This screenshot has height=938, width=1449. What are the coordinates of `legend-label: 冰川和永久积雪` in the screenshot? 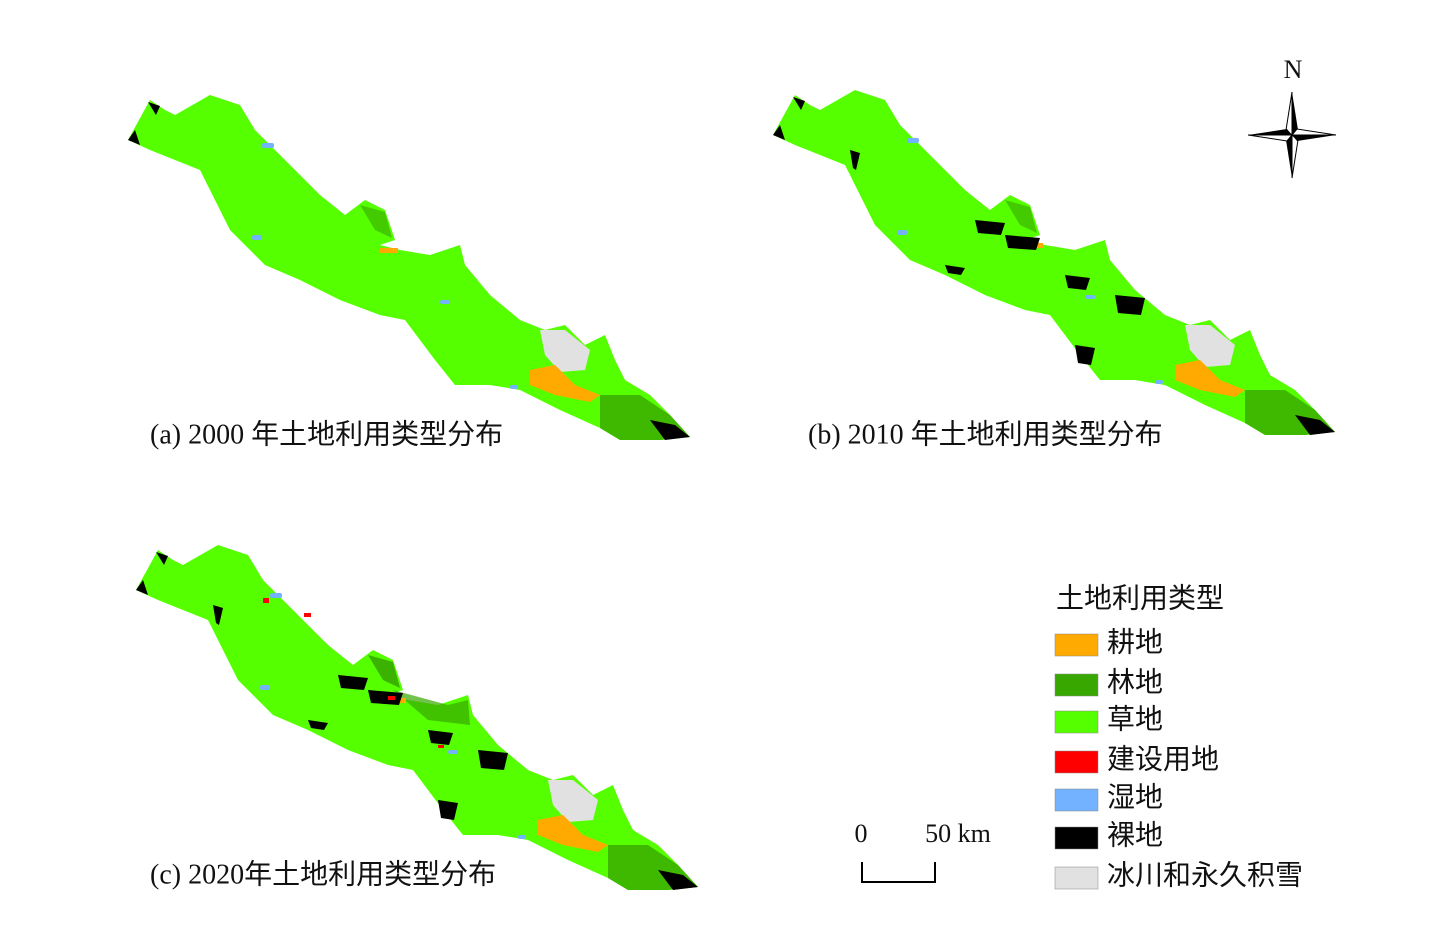 It's located at (1205, 875).